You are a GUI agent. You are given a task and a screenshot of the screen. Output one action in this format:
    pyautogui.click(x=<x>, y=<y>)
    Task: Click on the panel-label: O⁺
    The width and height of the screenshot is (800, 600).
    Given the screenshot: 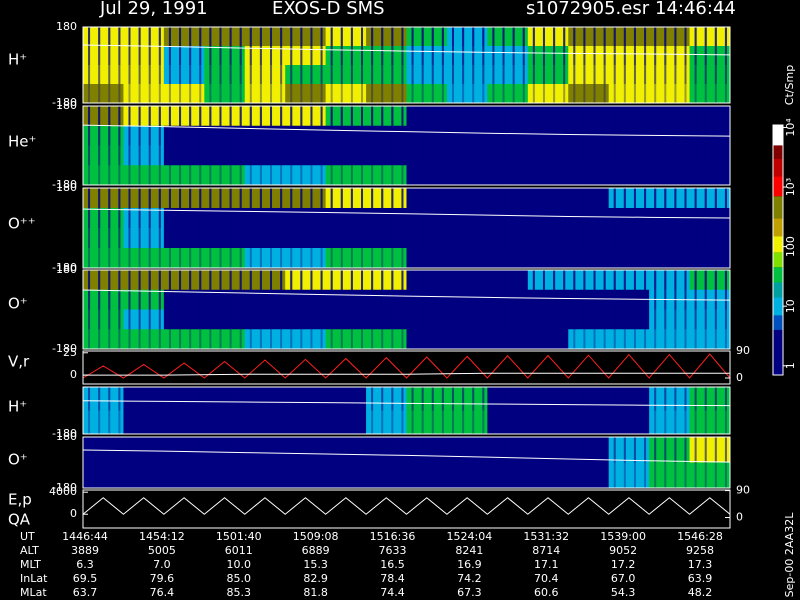 What is the action you would take?
    pyautogui.click(x=18, y=304)
    